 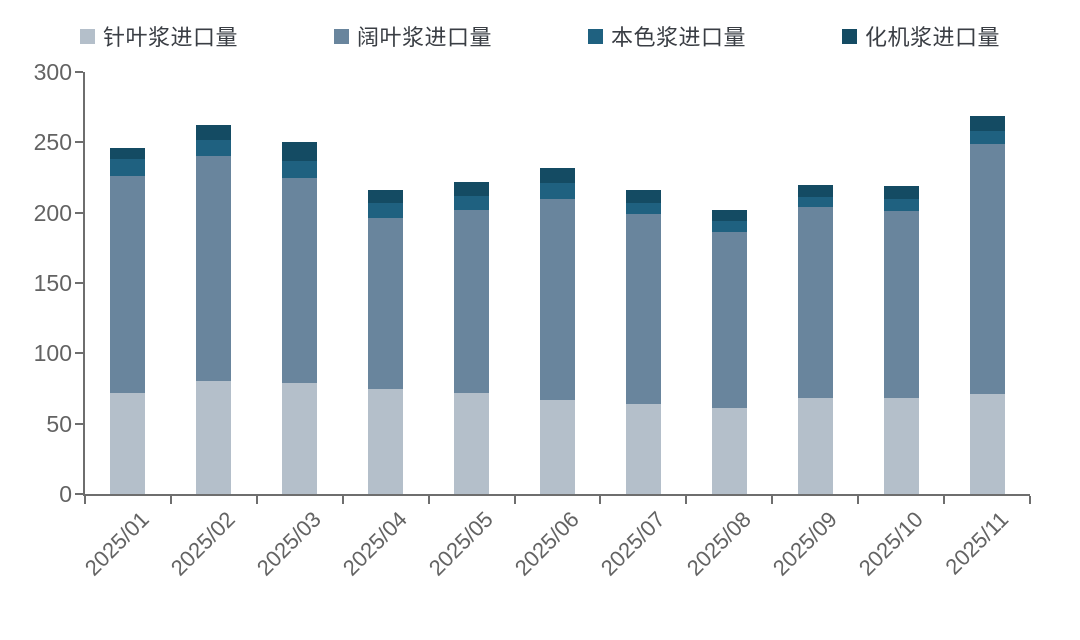 I want to click on x-tick-label: 2025/07, so click(x=632, y=543).